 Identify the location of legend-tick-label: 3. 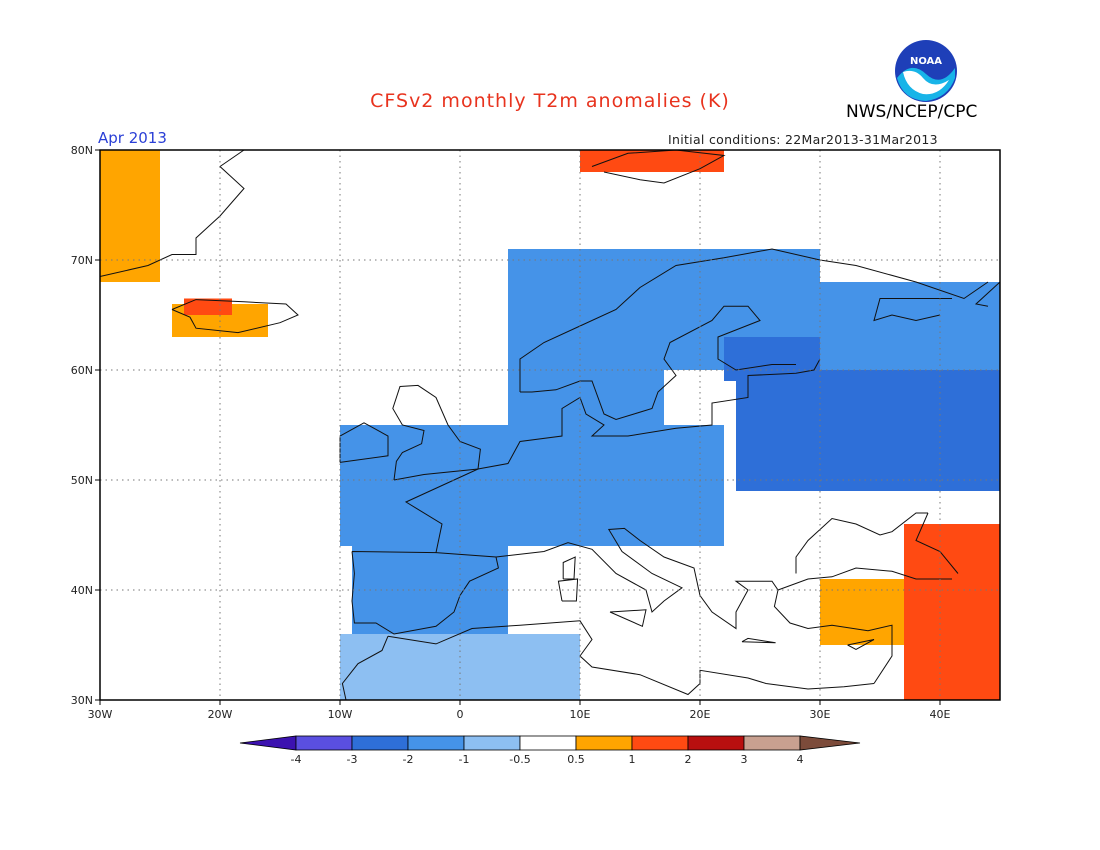
(744, 759).